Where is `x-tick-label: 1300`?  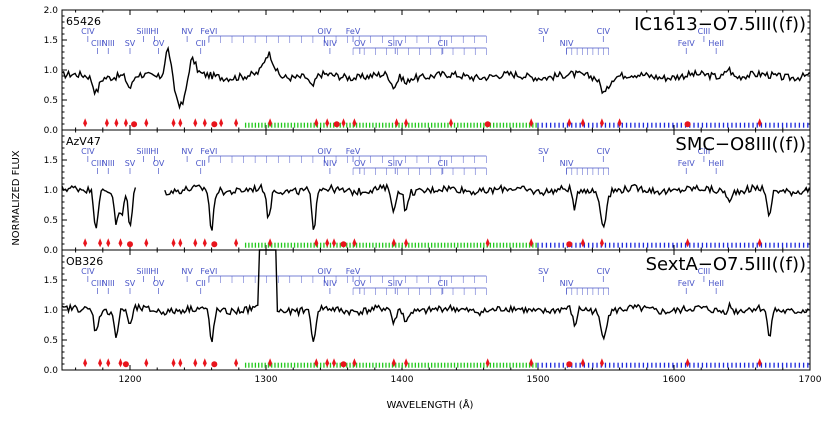 x-tick-label: 1300 is located at coordinates (266, 380).